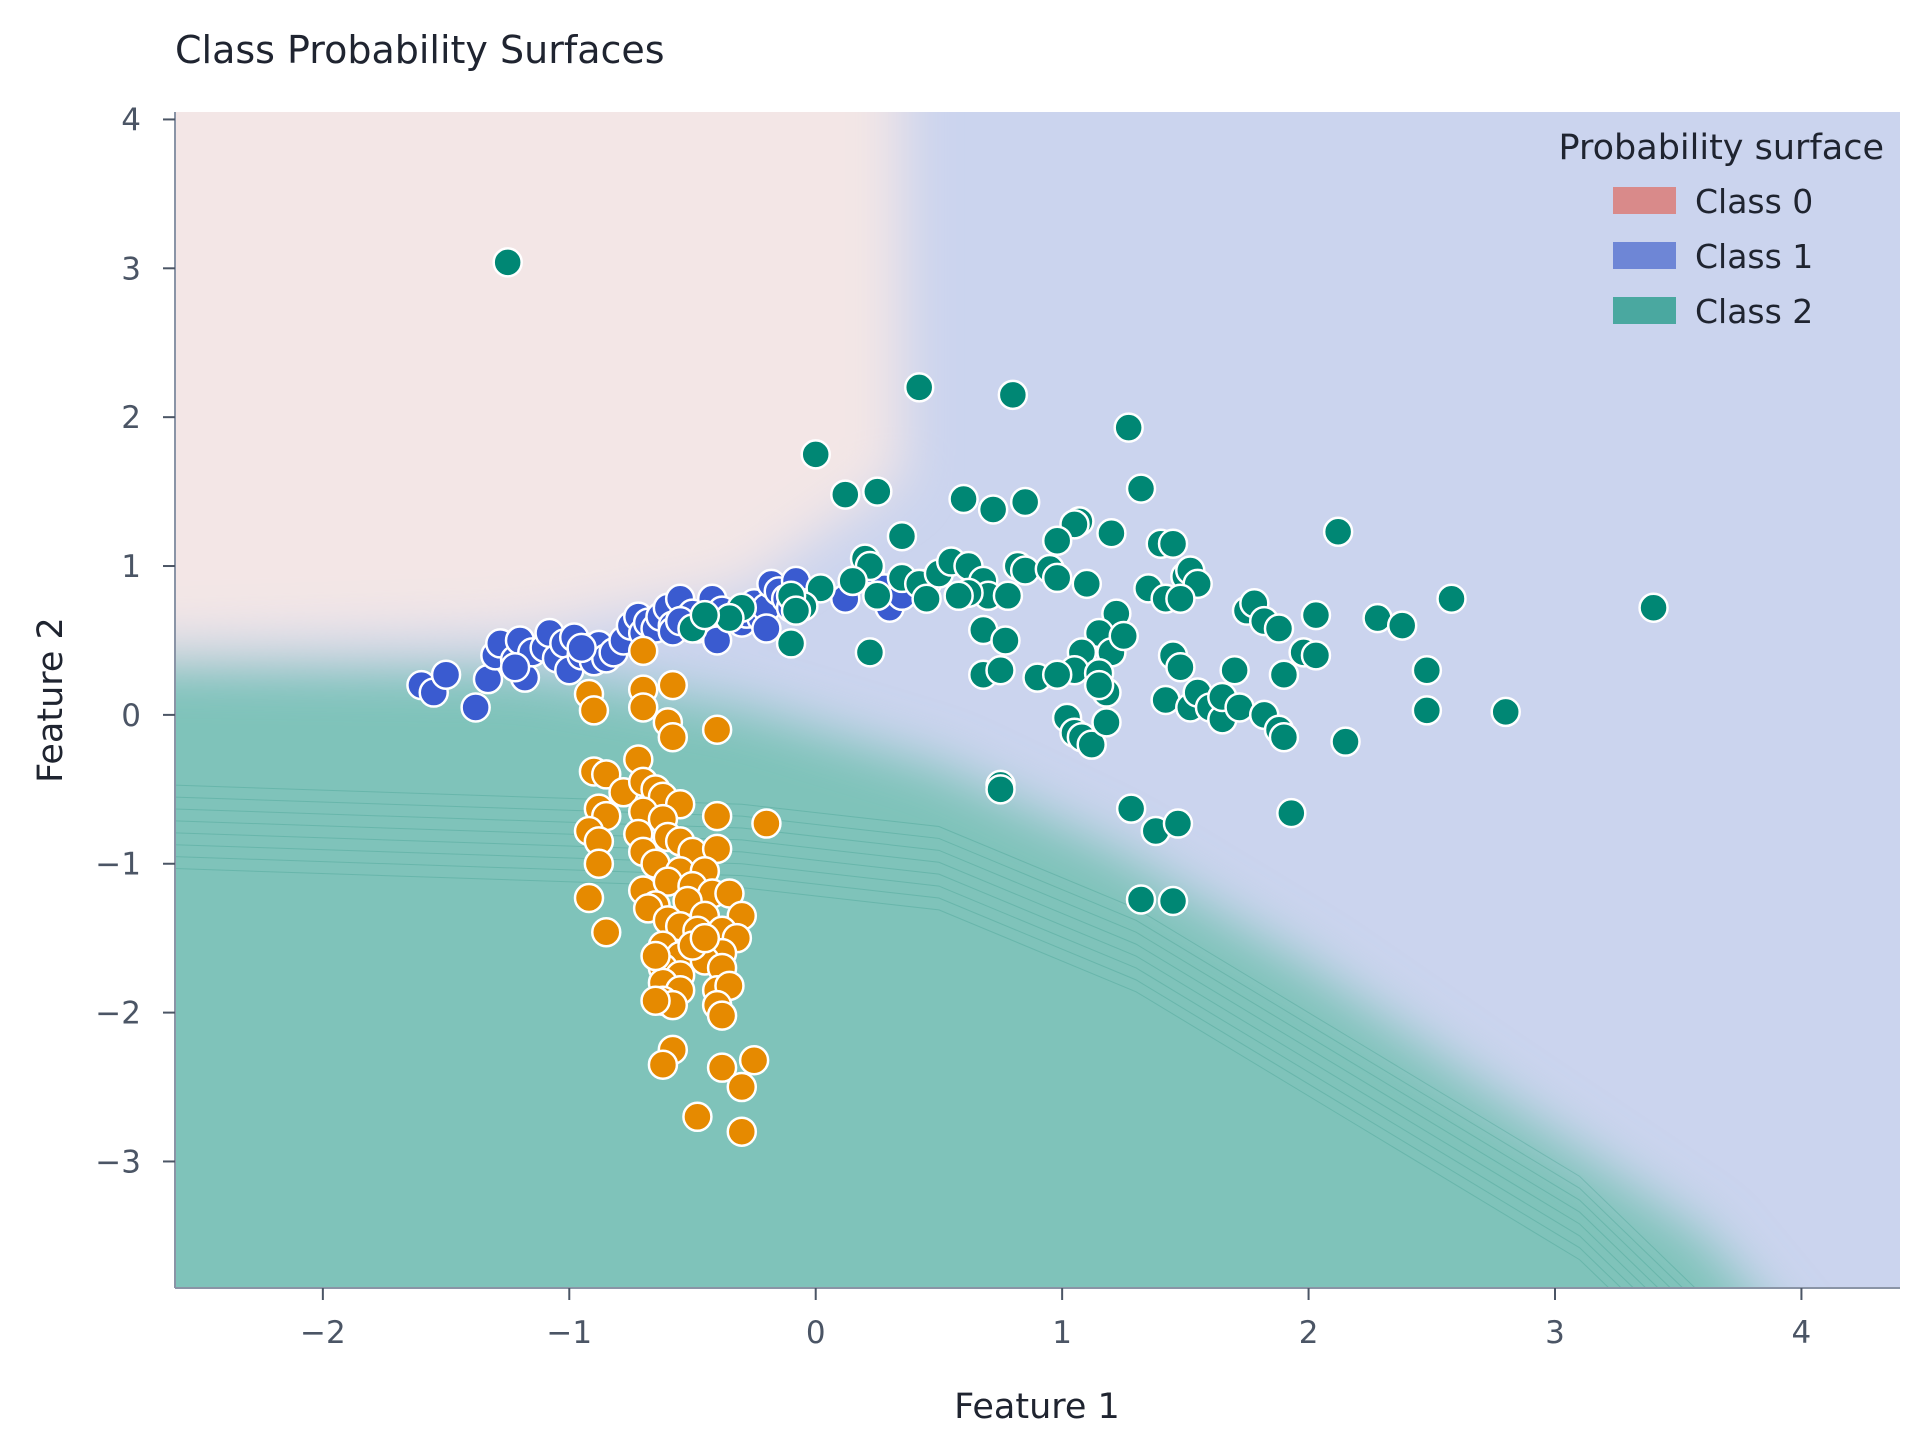  I want to click on legend-label: Class 1, so click(1754, 256).